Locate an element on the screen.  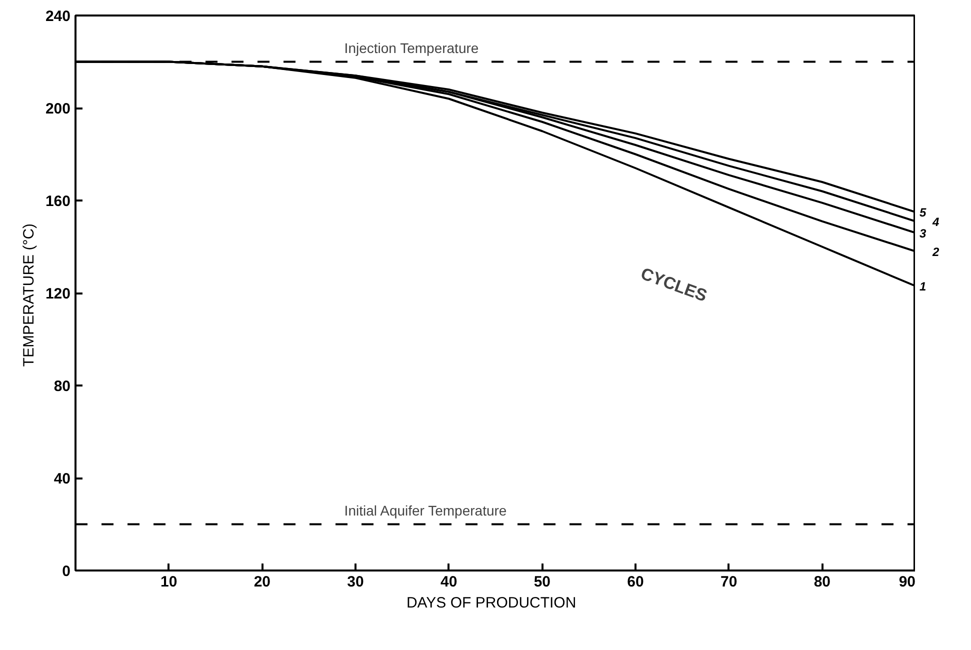
series-label: 5 is located at coordinates (923, 213).